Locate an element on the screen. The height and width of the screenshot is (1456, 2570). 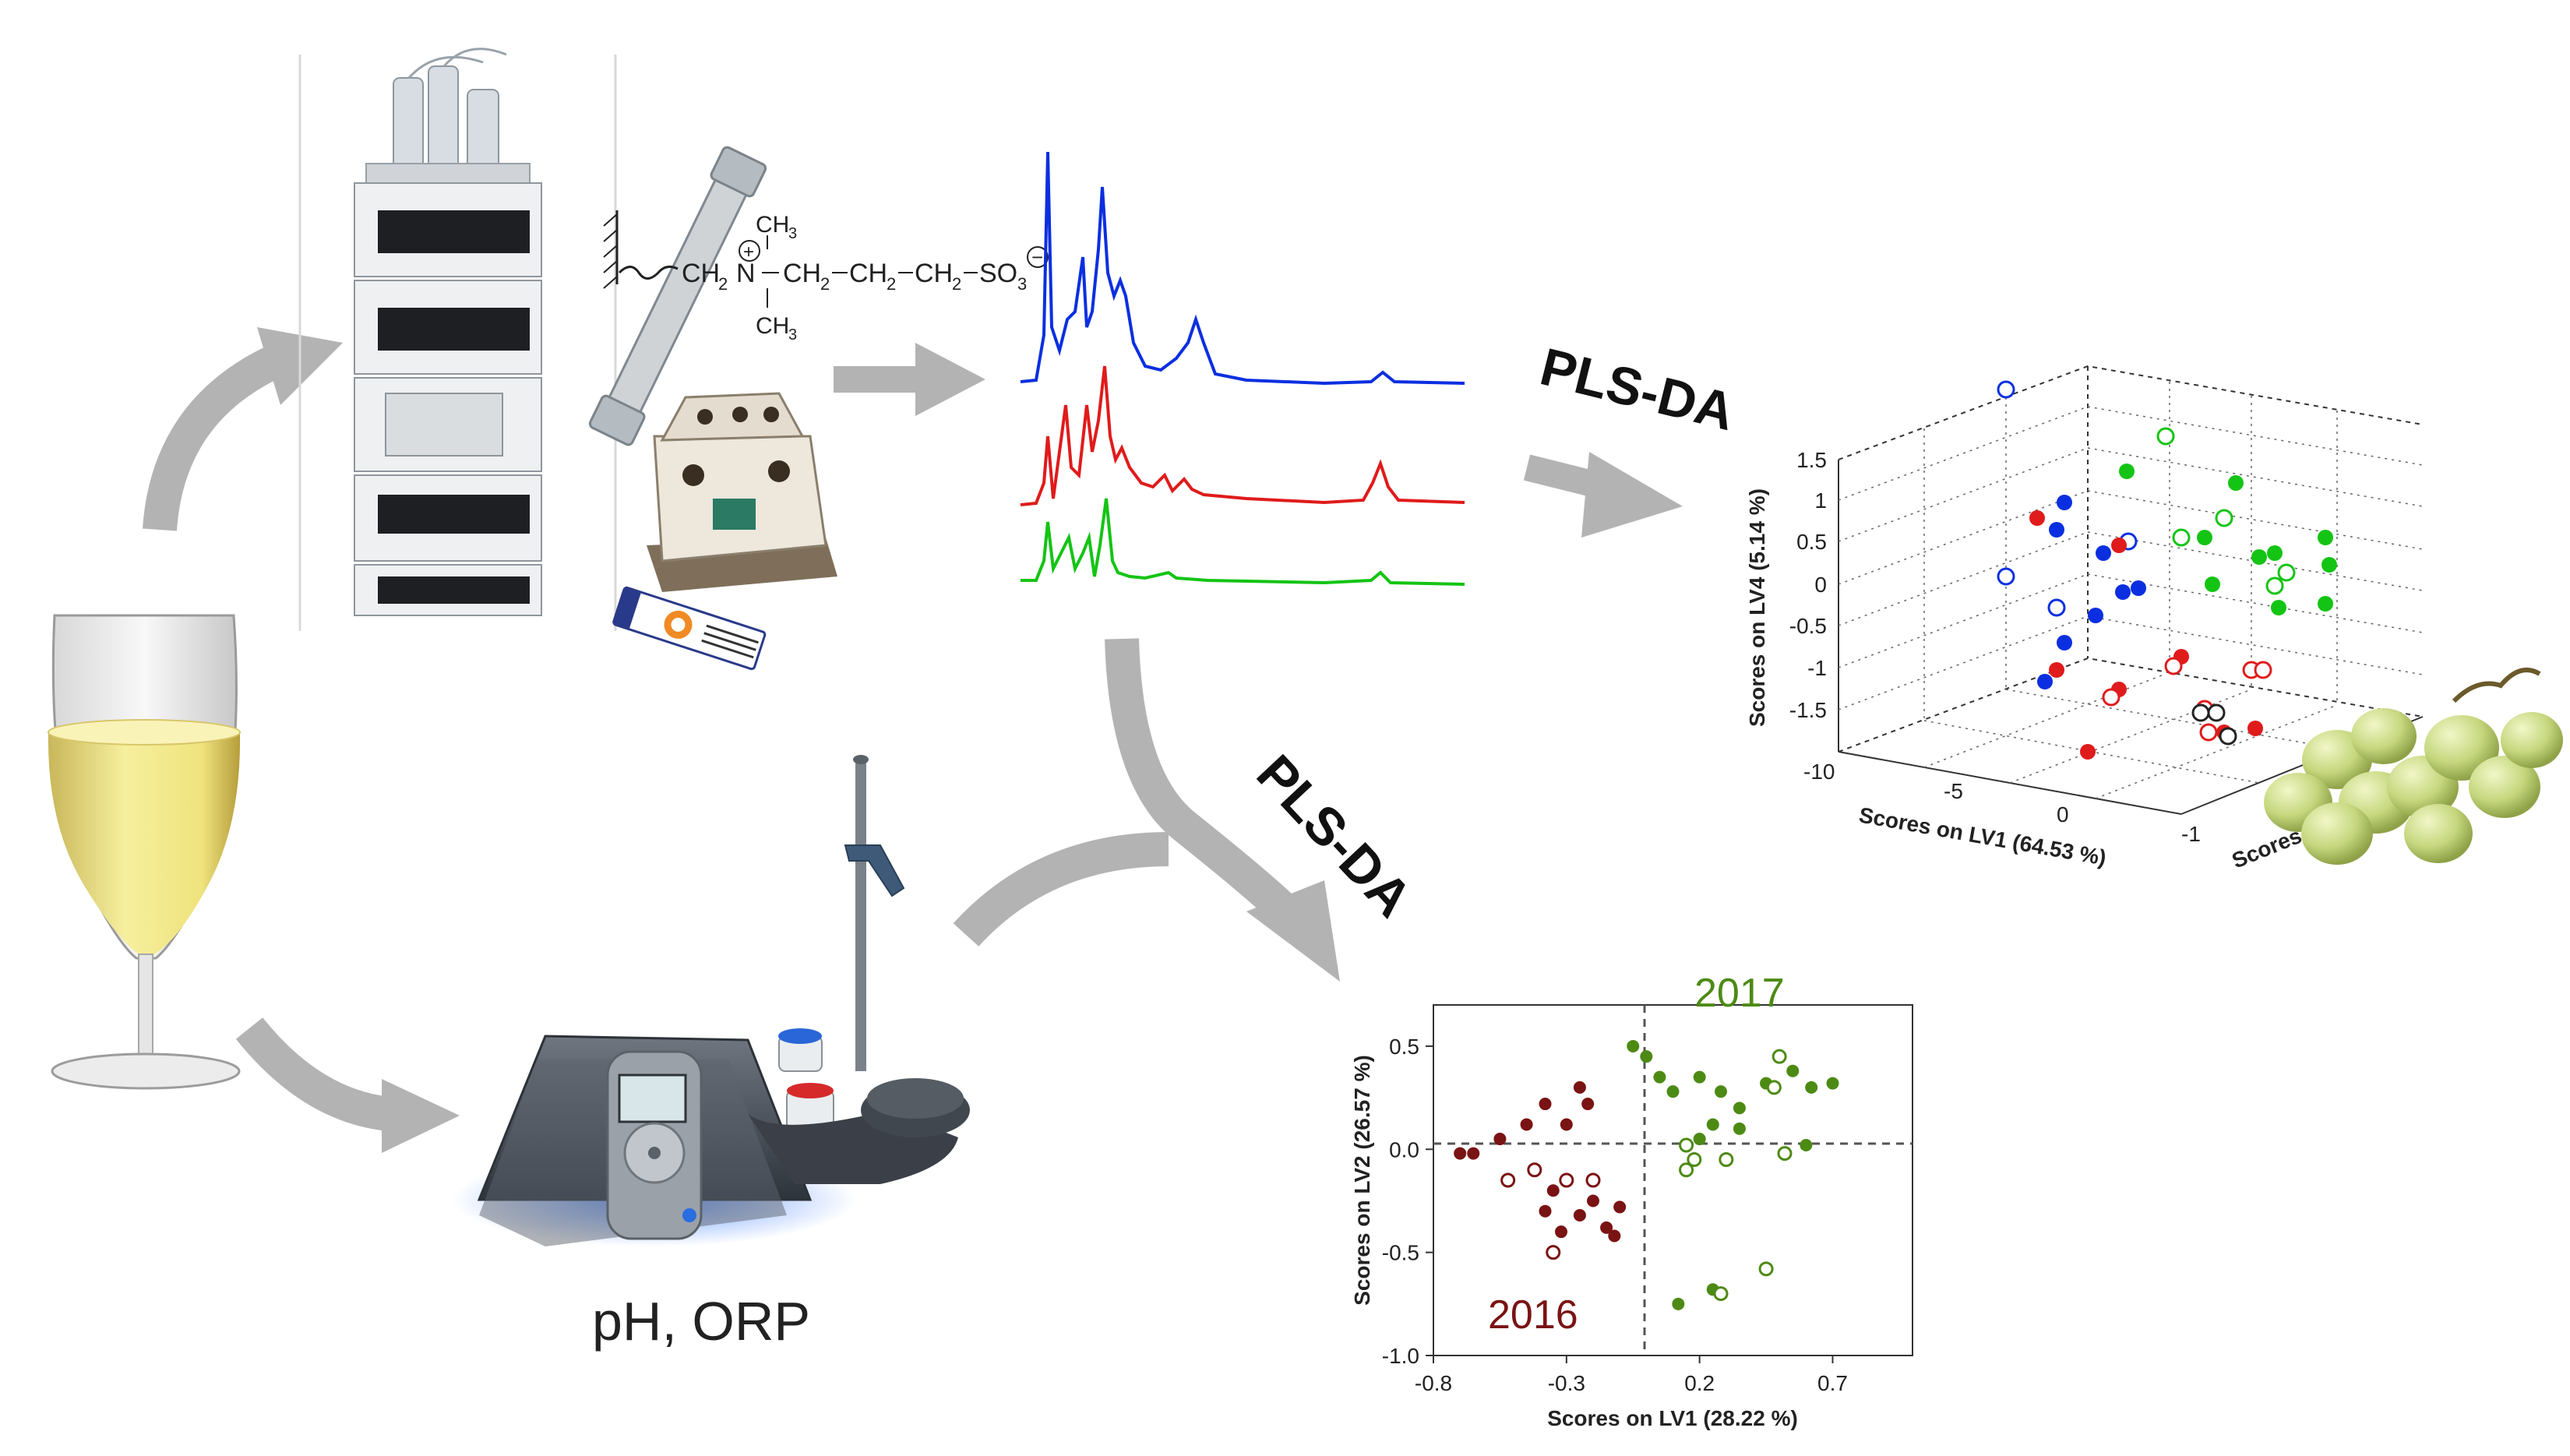
wine-glass is located at coordinates (144, 852).